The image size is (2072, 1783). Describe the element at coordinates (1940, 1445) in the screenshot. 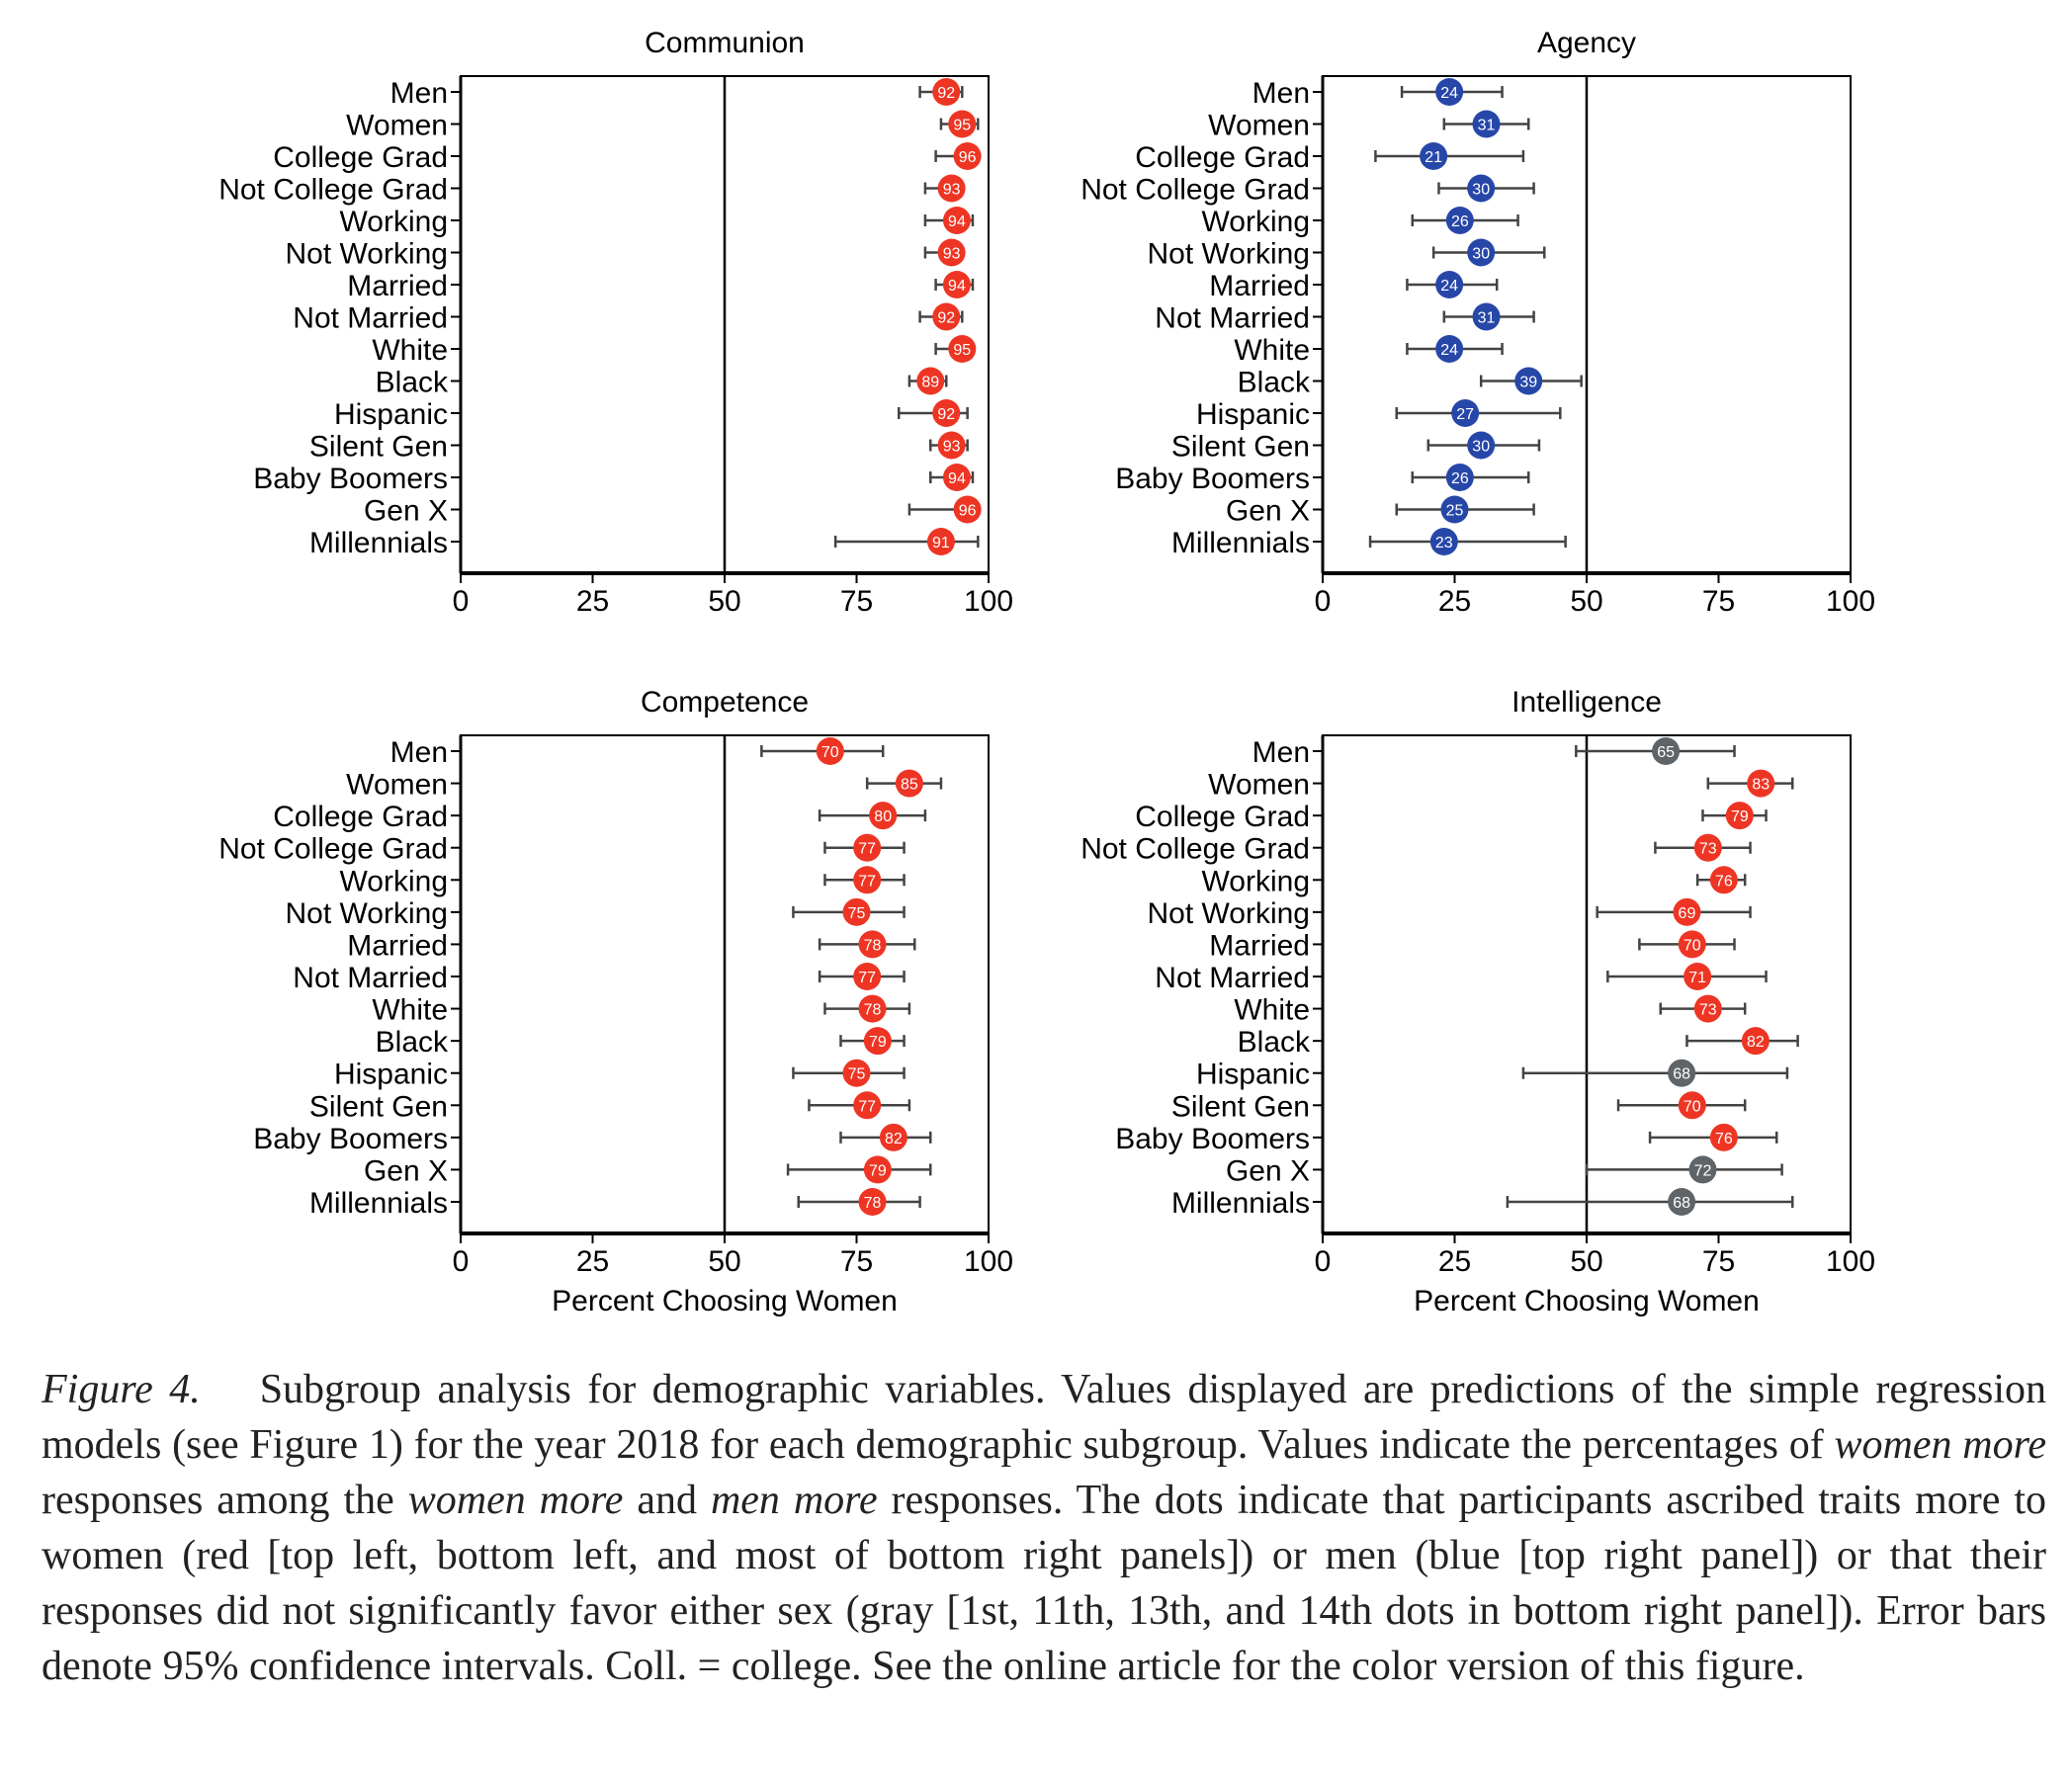

I see `caption-emphasis-1: women more` at that location.